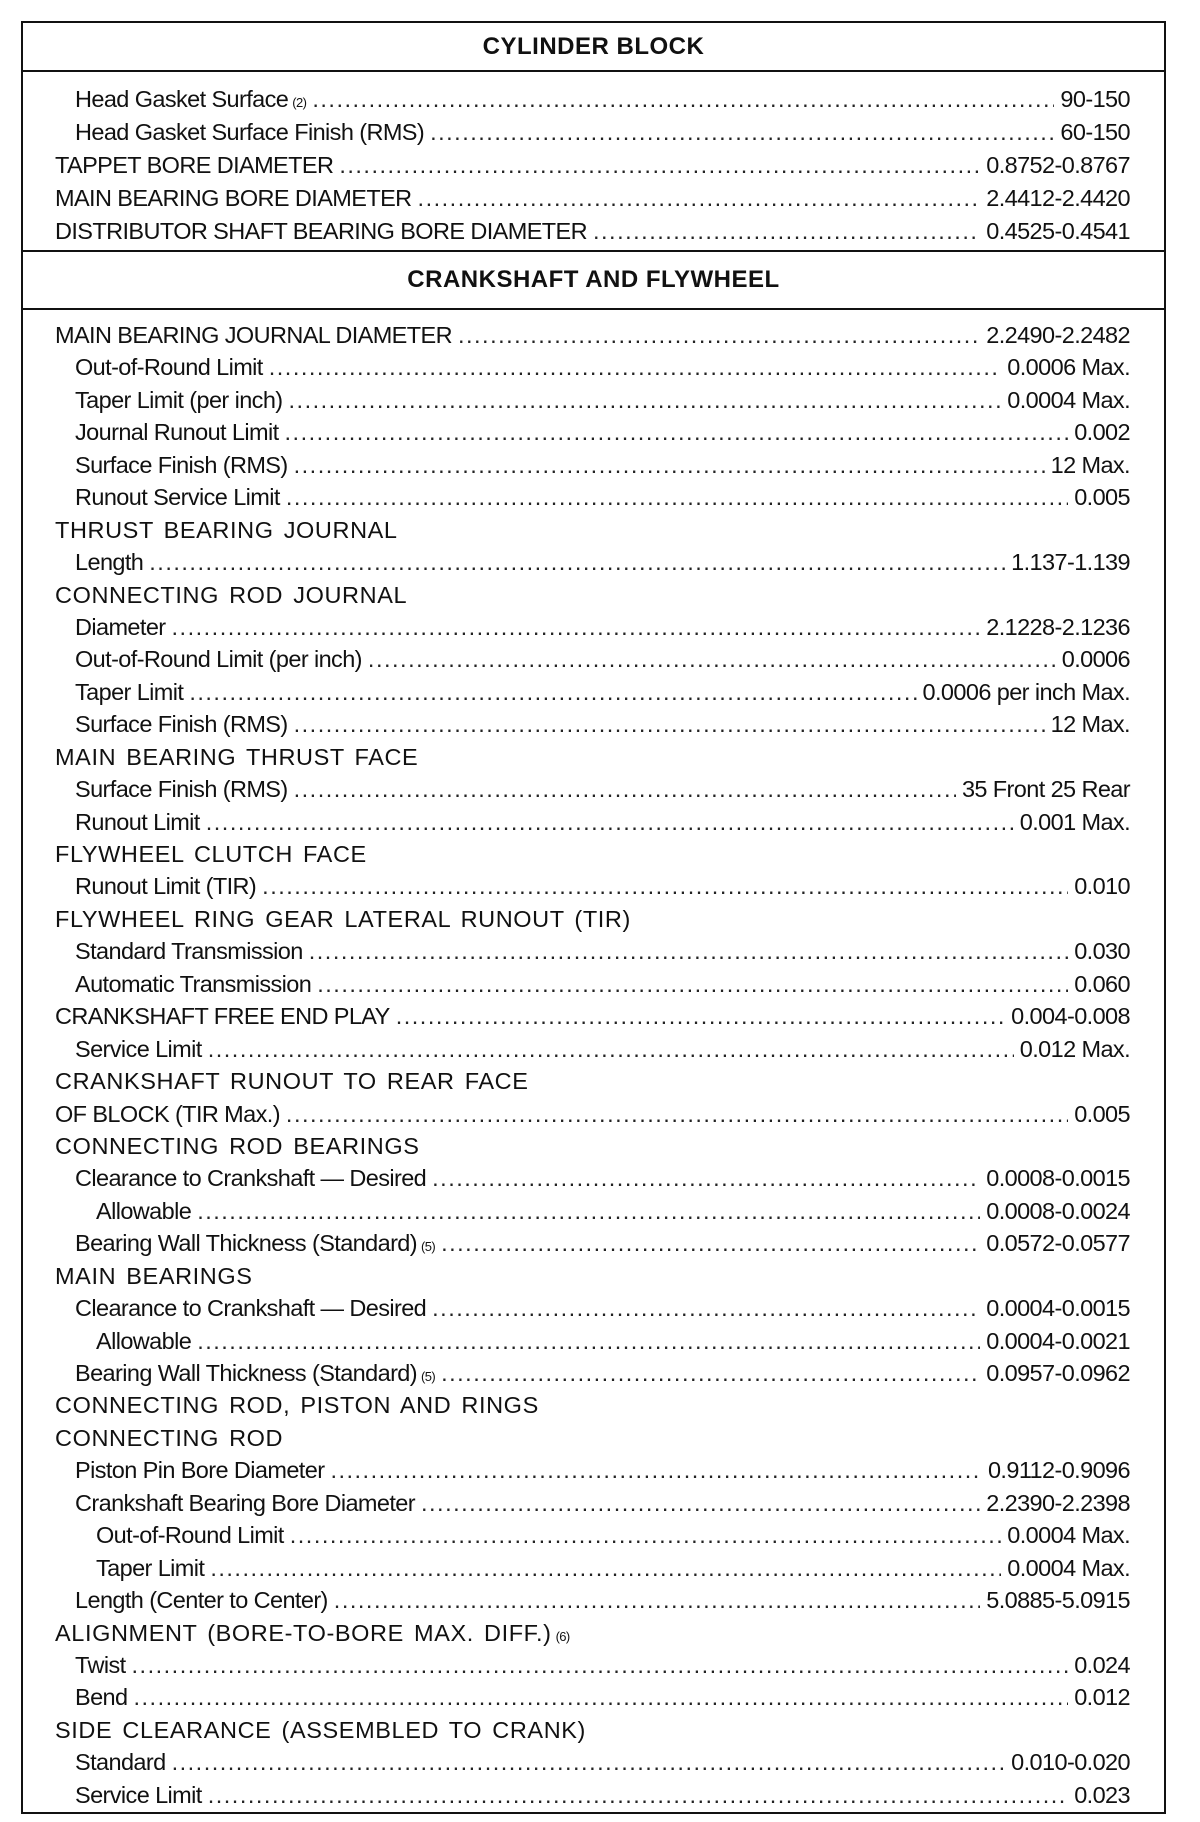 This screenshot has width=1200, height=1822. What do you see at coordinates (233, 198) in the screenshot?
I see `spec-label: MAIN BEARING BORE DIAMETER` at bounding box center [233, 198].